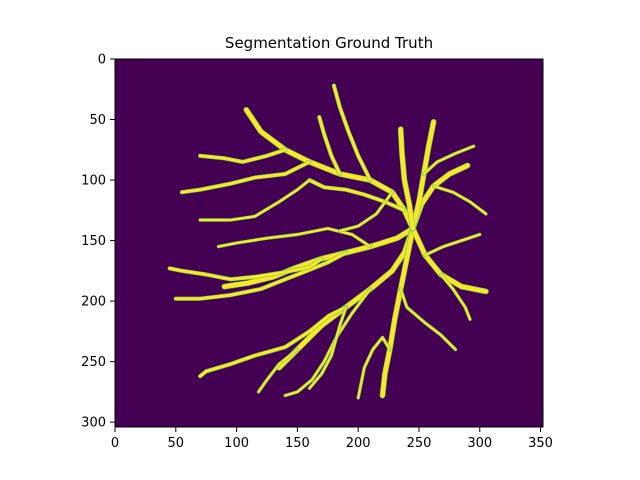 The height and width of the screenshot is (480, 640). Describe the element at coordinates (419, 443) in the screenshot. I see `x-tick-label: 250` at that location.